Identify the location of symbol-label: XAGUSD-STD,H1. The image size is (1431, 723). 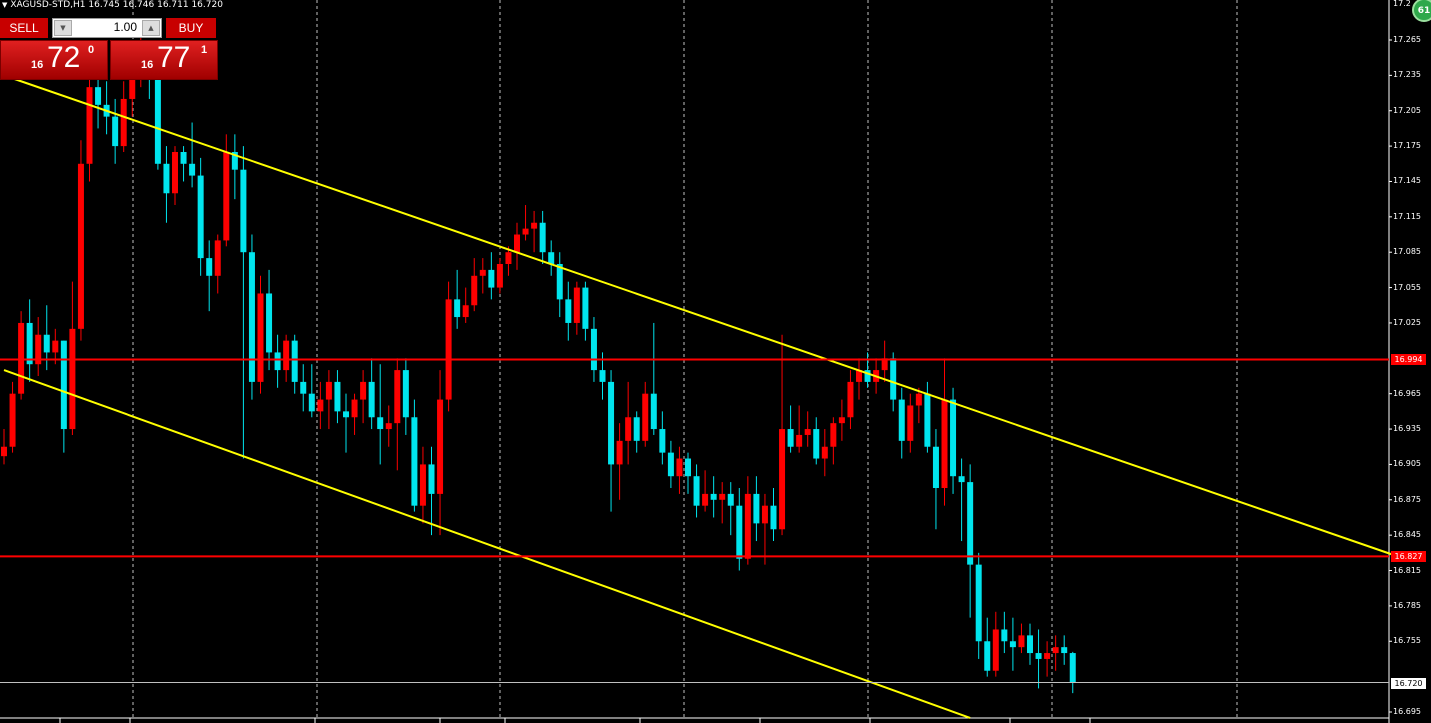
(48, 5).